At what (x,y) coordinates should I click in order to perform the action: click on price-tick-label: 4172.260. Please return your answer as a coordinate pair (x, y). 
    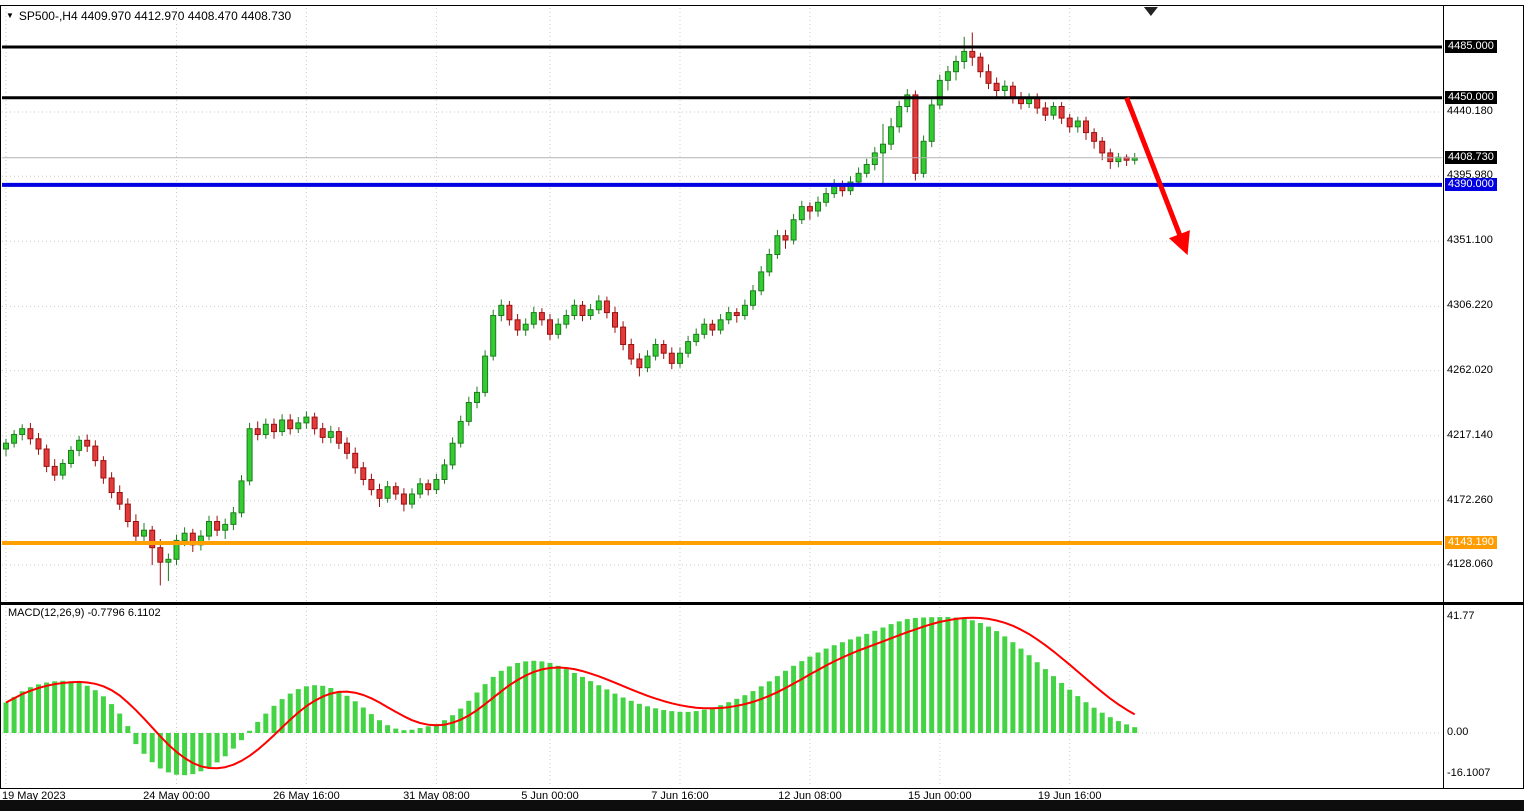
    Looking at the image, I should click on (1470, 499).